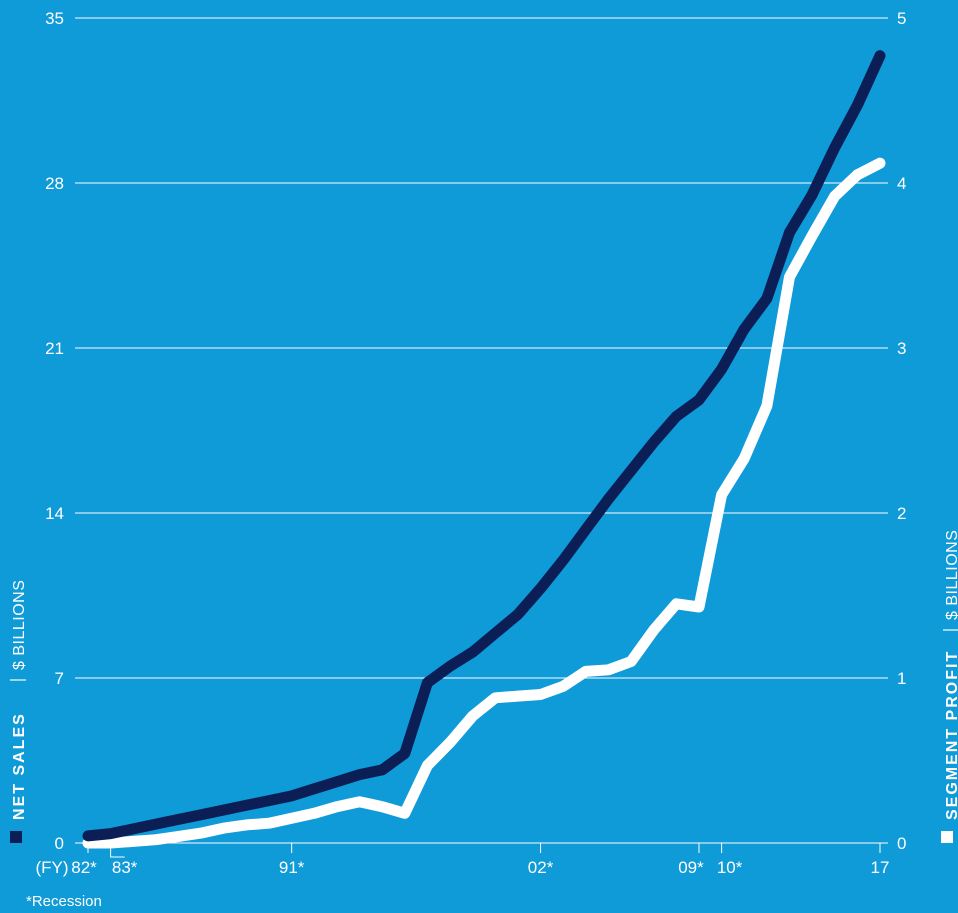 The height and width of the screenshot is (913, 958). I want to click on right-axis-ticks: 0 1 2 3 4 5, so click(901, 431).